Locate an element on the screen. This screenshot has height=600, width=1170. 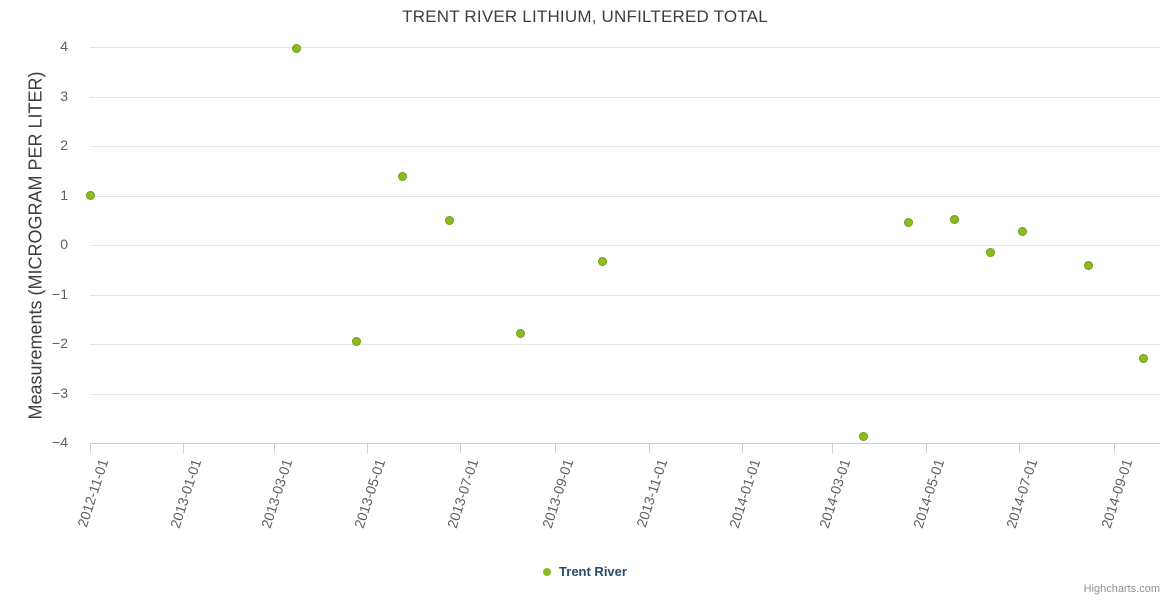
x-axis-tick-label: 2013-07-01 is located at coordinates (463, 494).